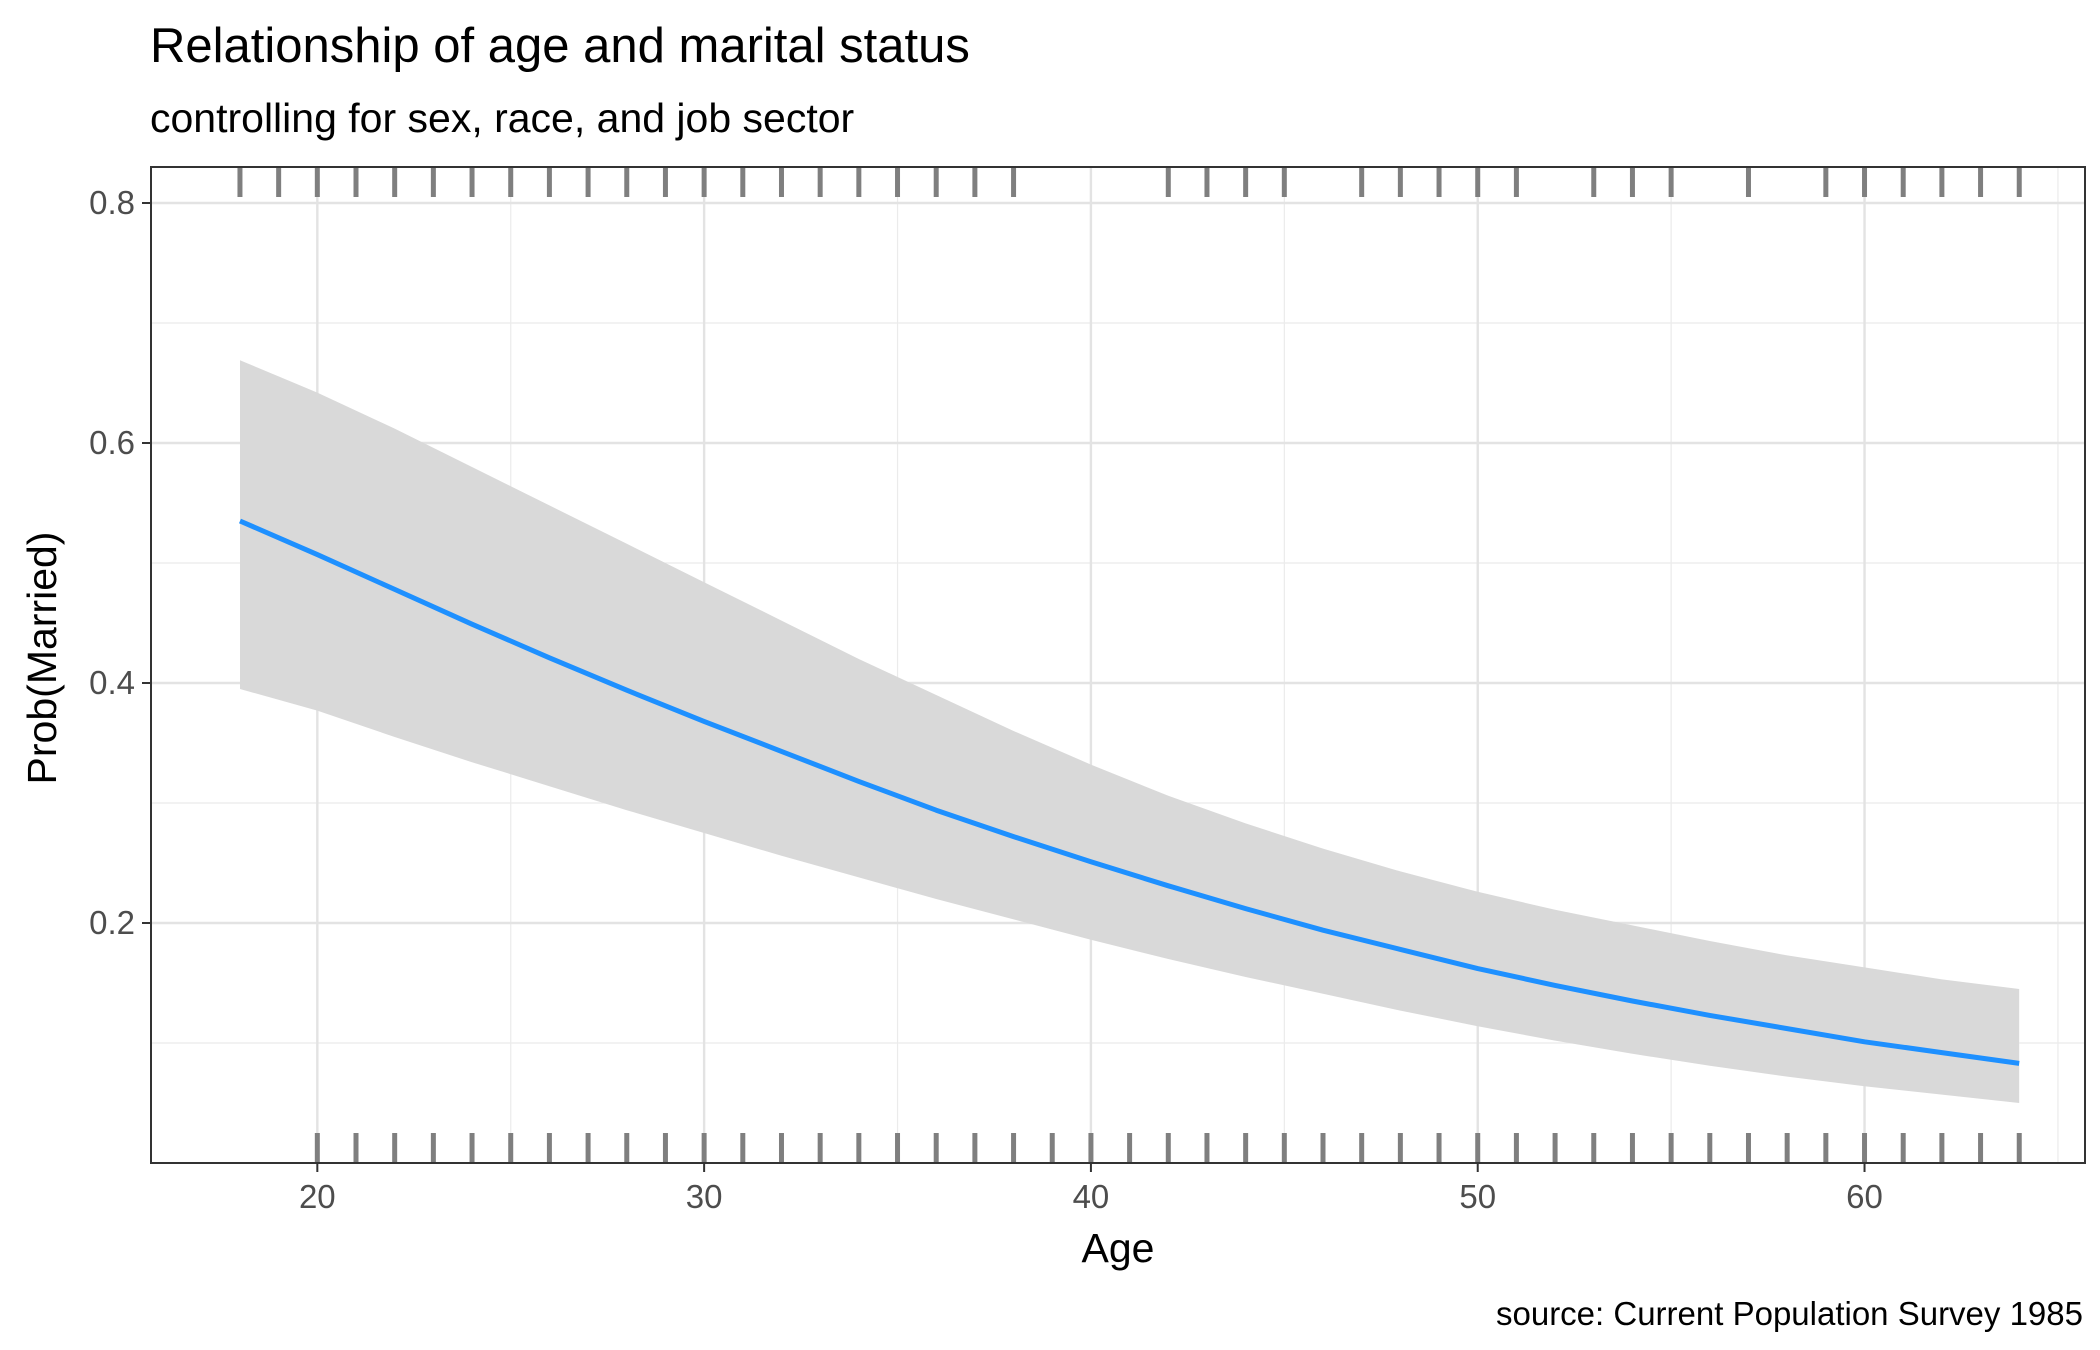 The height and width of the screenshot is (1350, 2100). What do you see at coordinates (112, 202) in the screenshot?
I see `y-tick-label: 0.8` at bounding box center [112, 202].